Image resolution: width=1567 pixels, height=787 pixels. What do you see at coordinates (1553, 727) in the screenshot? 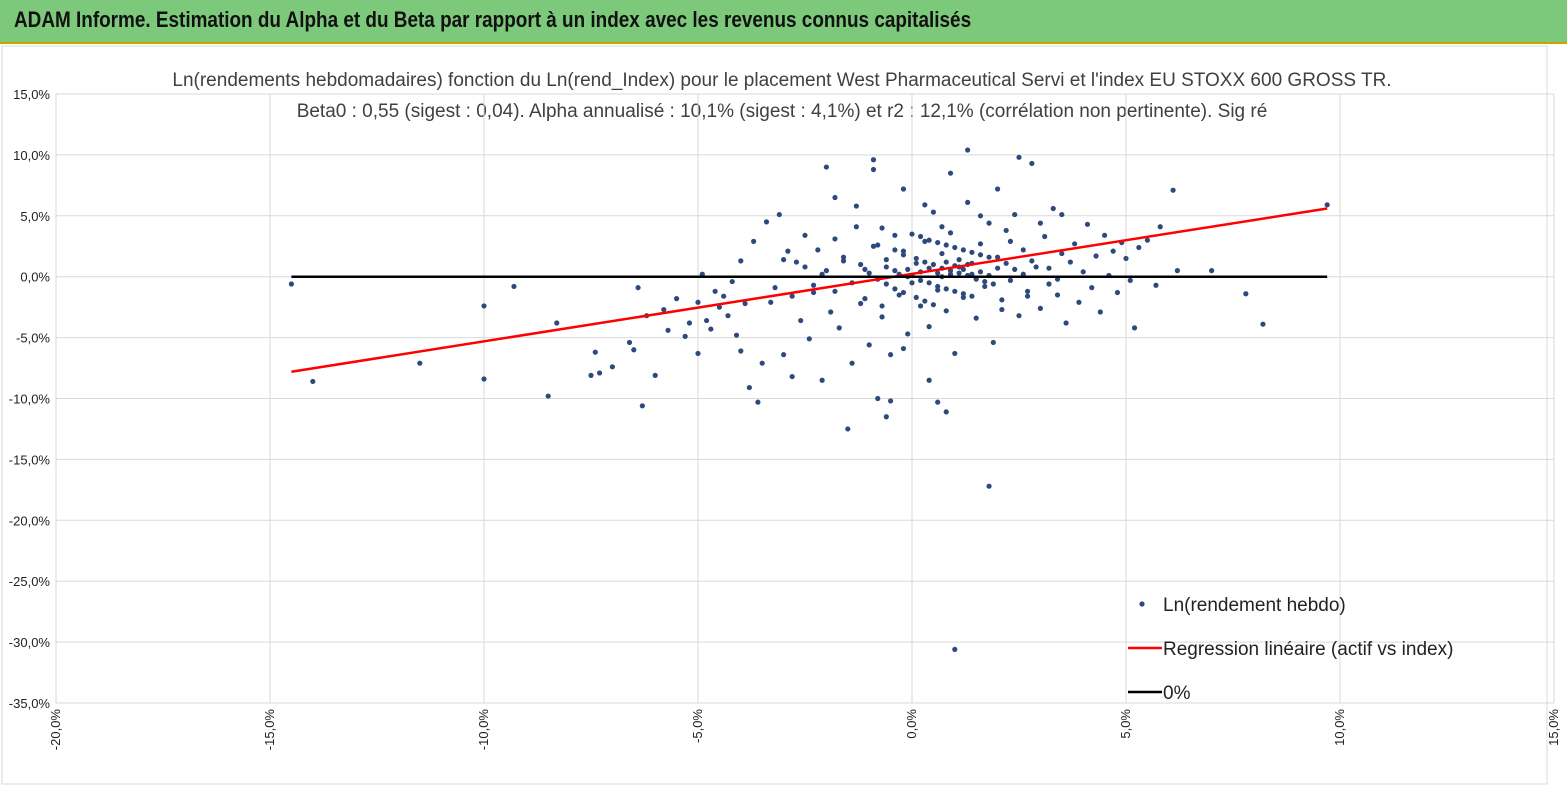
I see `x-tick-label: 15,0%` at bounding box center [1553, 727].